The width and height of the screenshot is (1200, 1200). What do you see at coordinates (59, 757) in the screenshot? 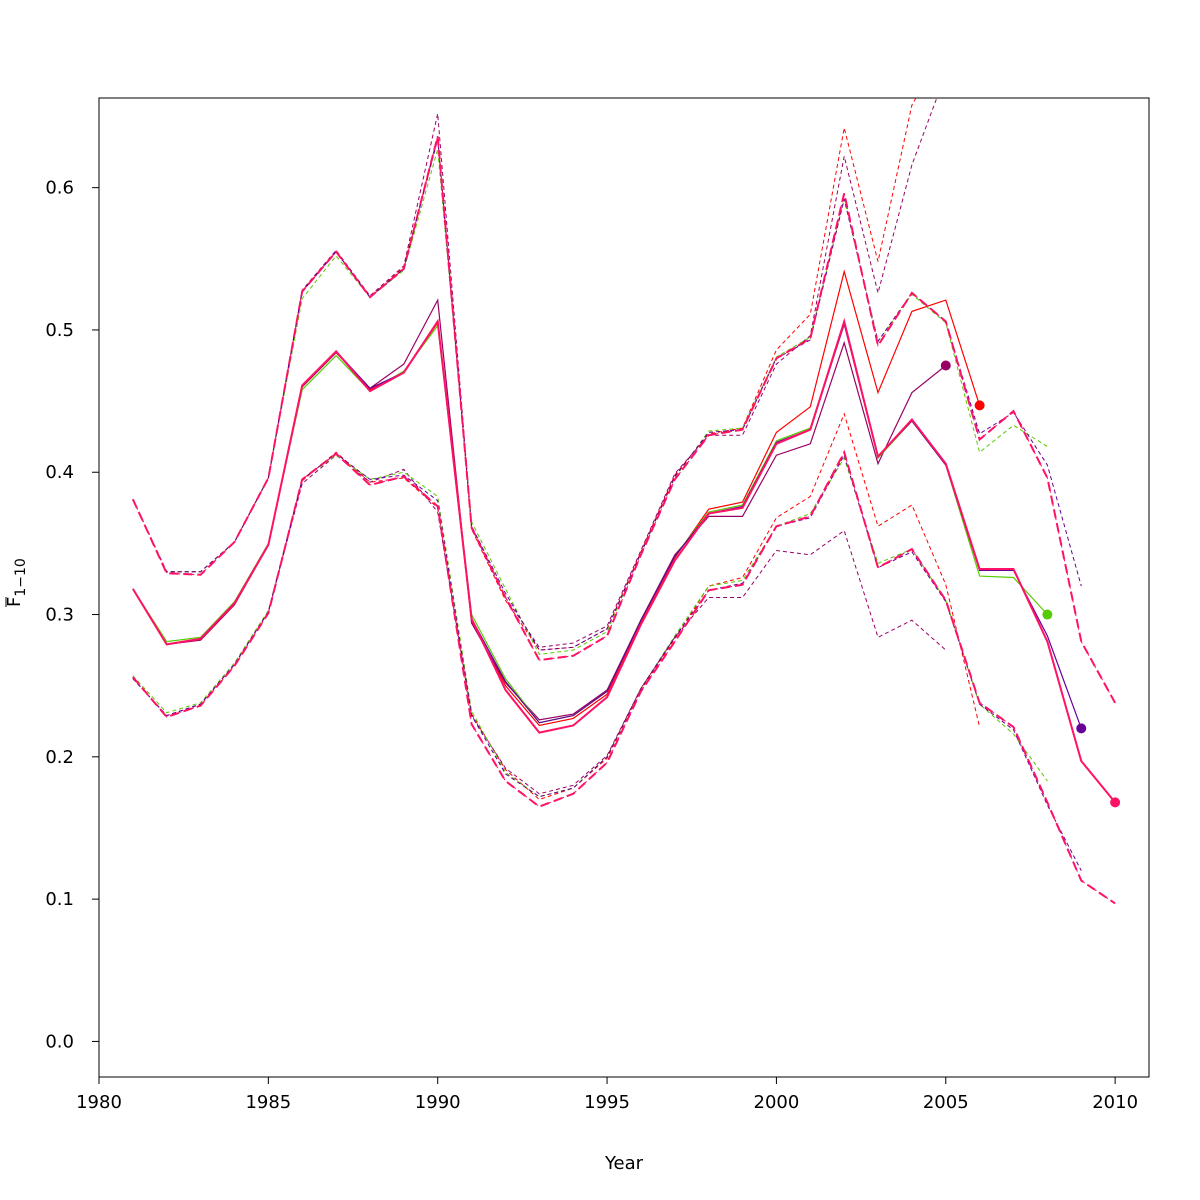
I see `y-tick-label: 0.2` at bounding box center [59, 757].